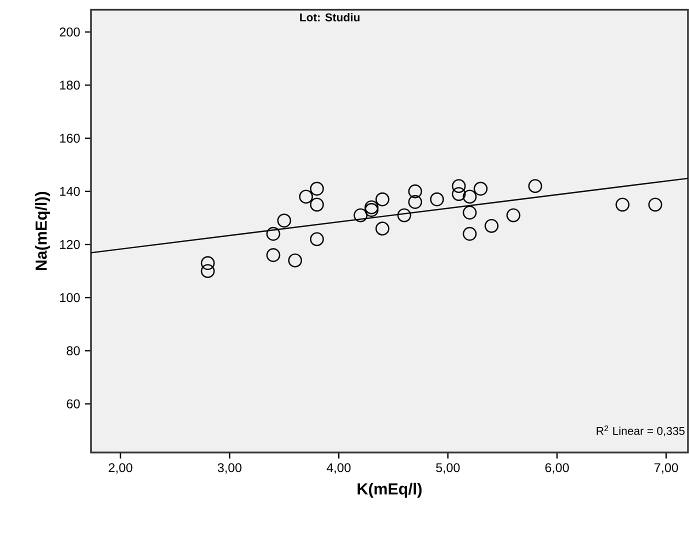  Describe the element at coordinates (70, 244) in the screenshot. I see `y-tick-label: 120` at that location.